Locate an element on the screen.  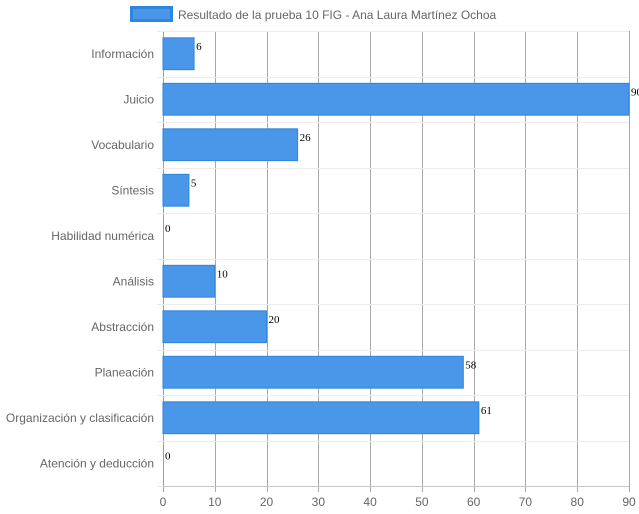
bar-value-label: 6 is located at coordinates (199, 47).